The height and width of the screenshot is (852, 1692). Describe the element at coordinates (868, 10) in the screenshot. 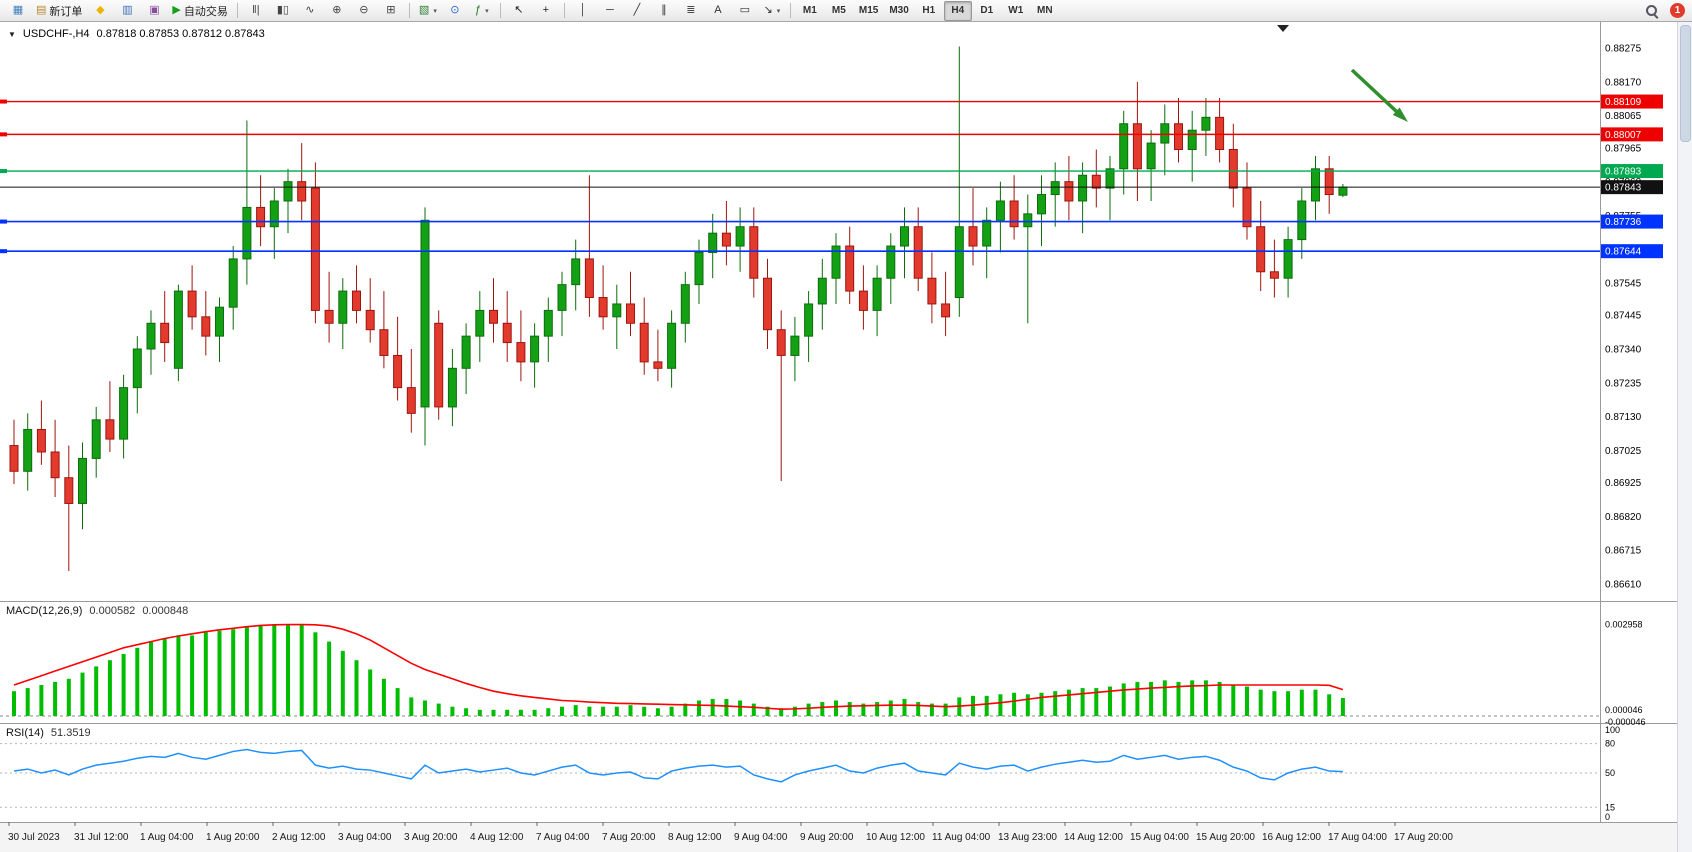

I see `timeframe-m15: M15` at that location.